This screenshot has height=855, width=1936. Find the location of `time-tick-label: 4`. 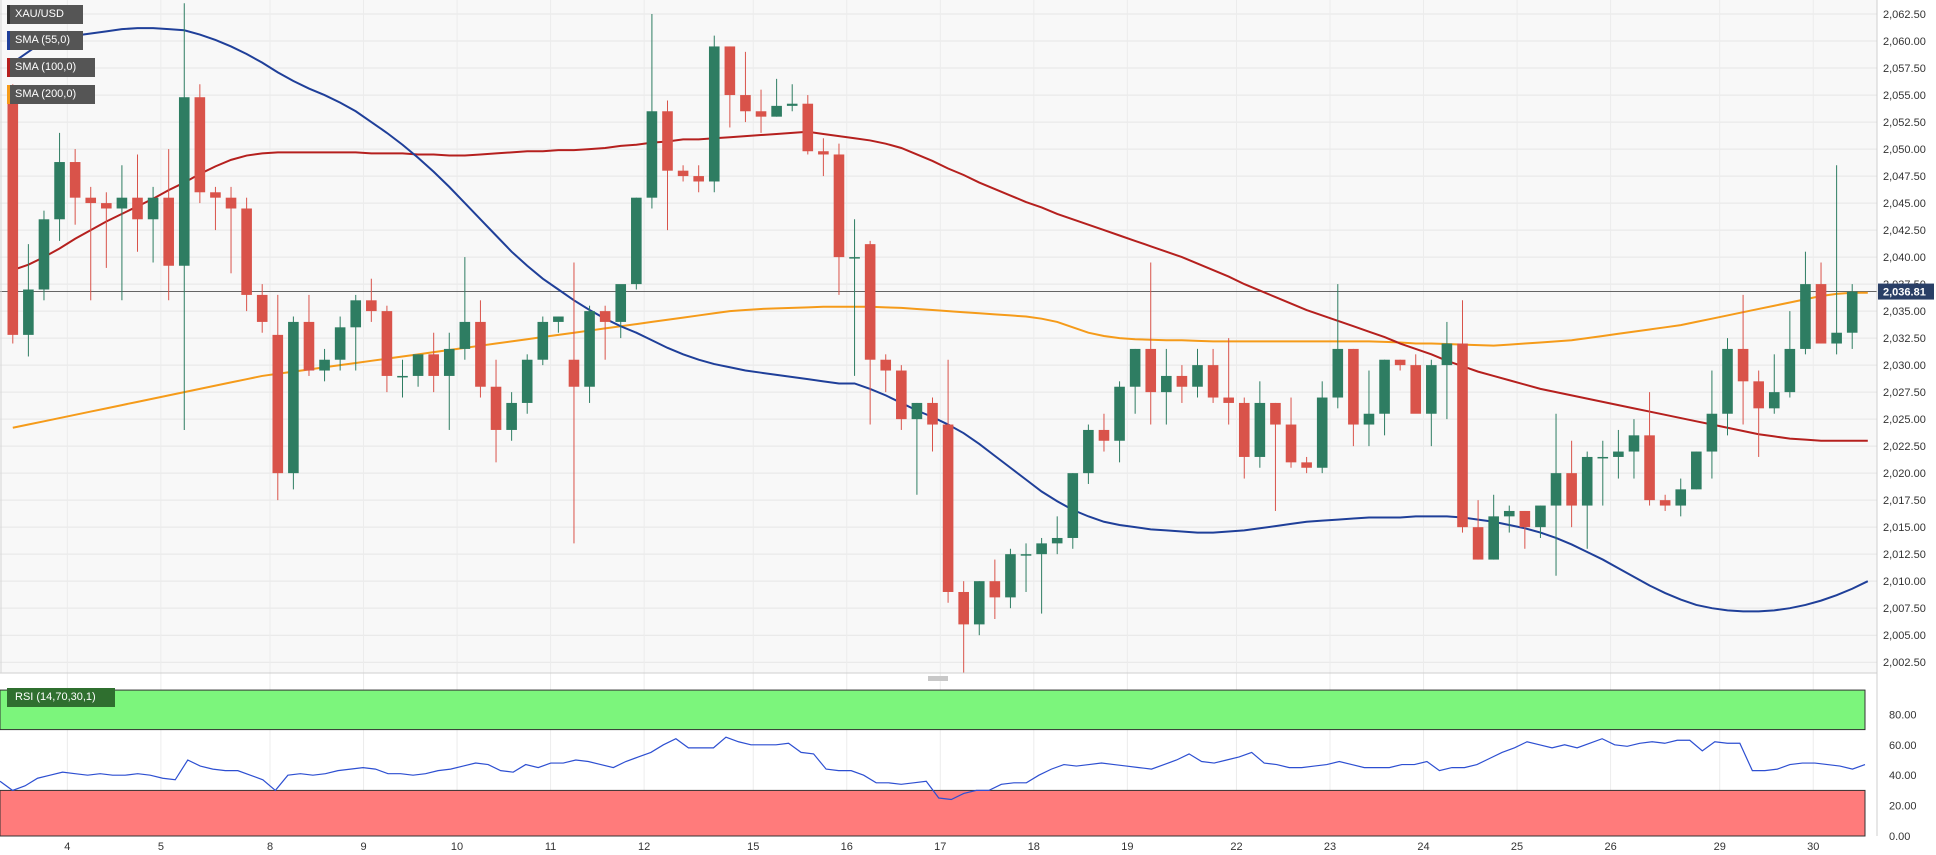

time-tick-label: 4 is located at coordinates (67, 847).